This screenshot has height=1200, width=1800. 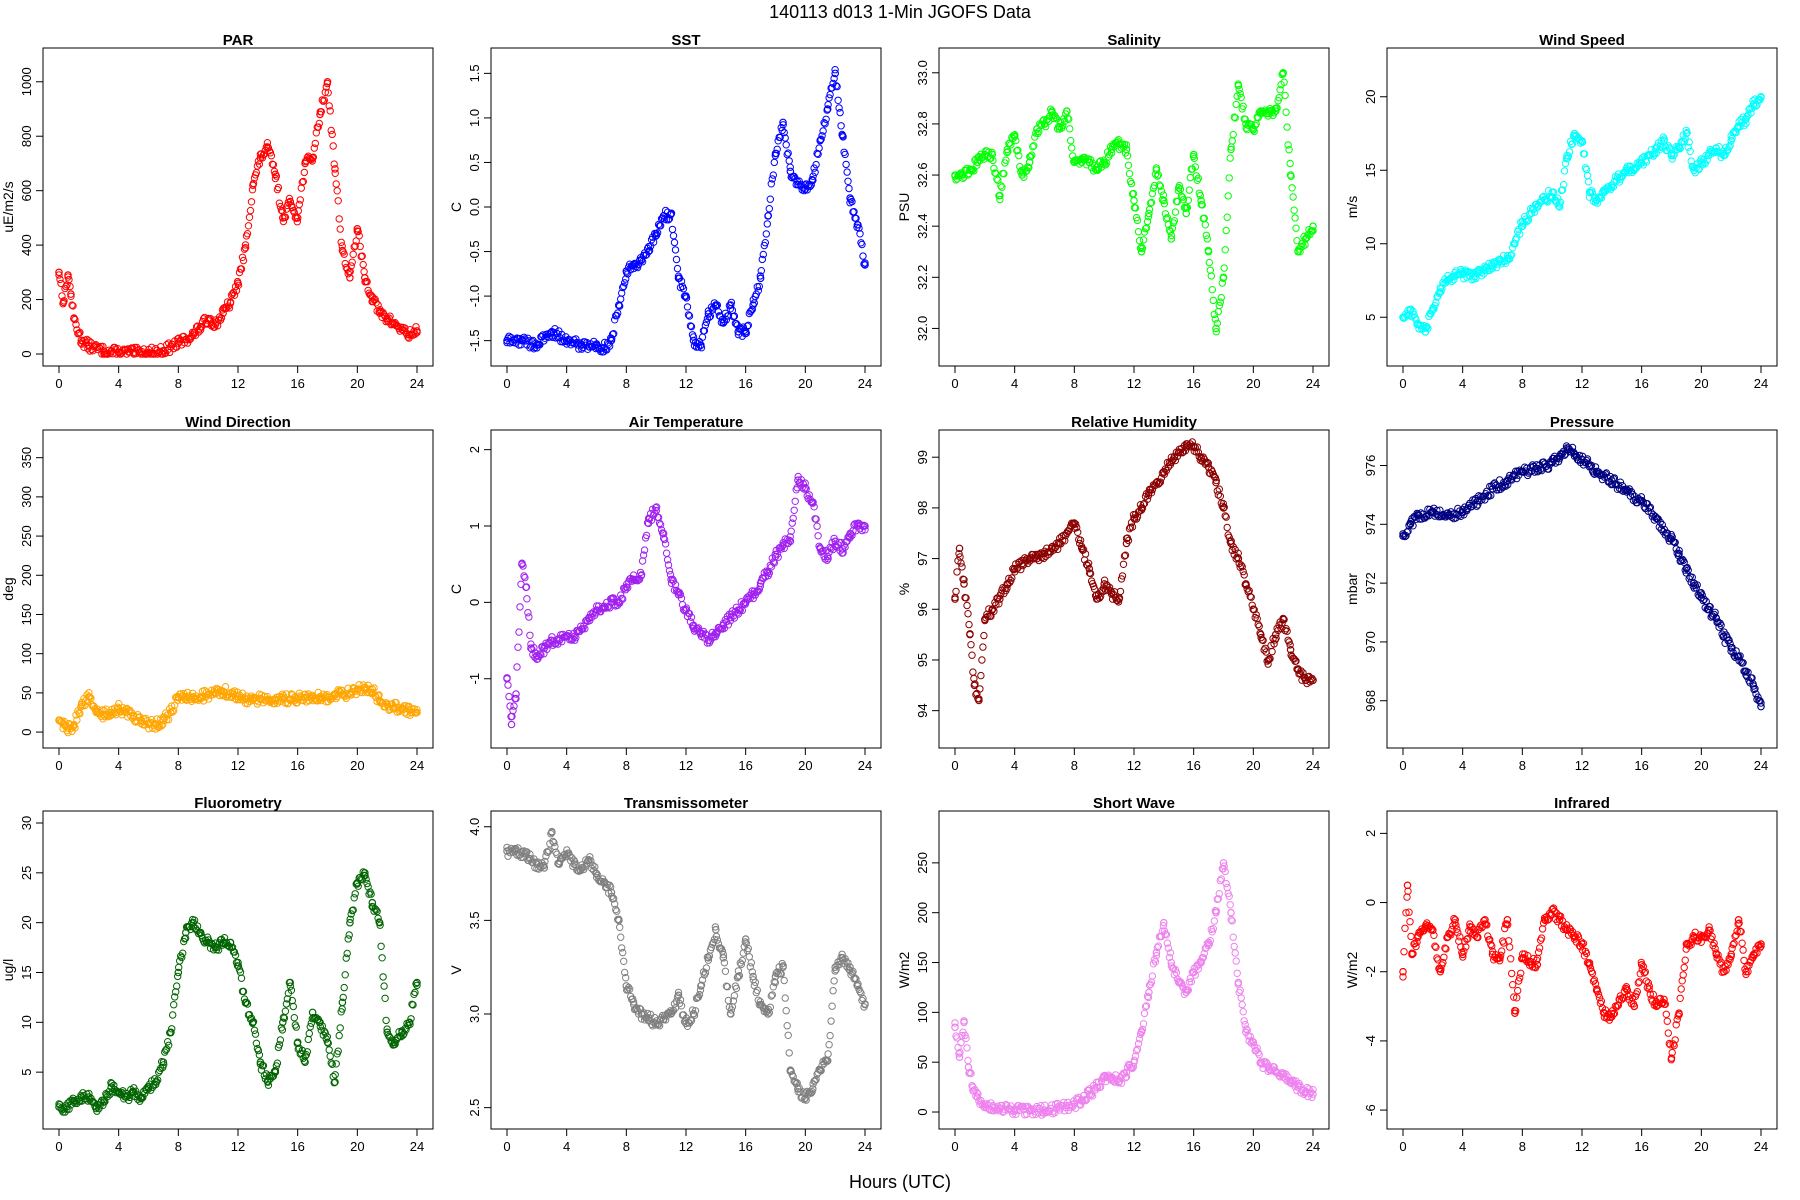 What do you see at coordinates (922, 226) in the screenshot?
I see `panel-salinity-y-tick-label: 32.4` at bounding box center [922, 226].